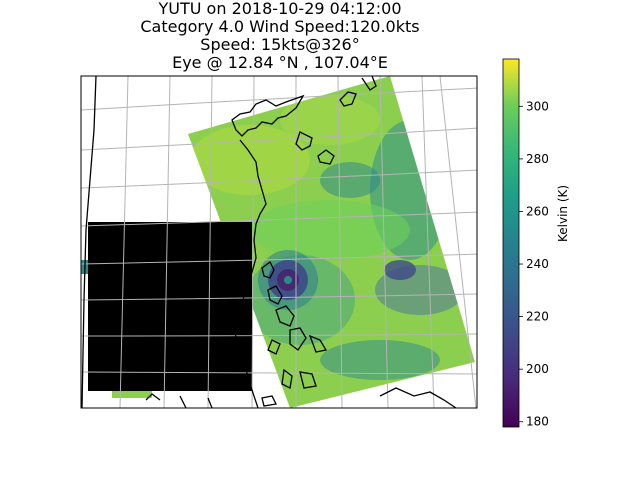 Image resolution: width=640 pixels, height=480 pixels. I want to click on colorbar-tick-label: 200, so click(537, 369).